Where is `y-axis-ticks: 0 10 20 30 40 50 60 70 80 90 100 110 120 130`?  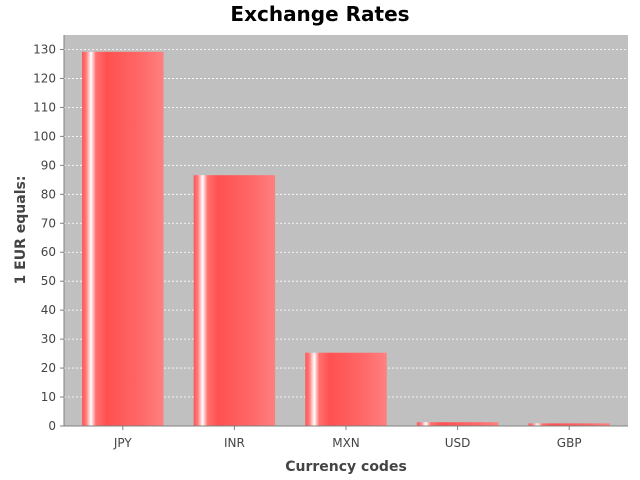 y-axis-ticks: 0 10 20 30 40 50 60 70 80 90 100 110 120 130 is located at coordinates (48, 237).